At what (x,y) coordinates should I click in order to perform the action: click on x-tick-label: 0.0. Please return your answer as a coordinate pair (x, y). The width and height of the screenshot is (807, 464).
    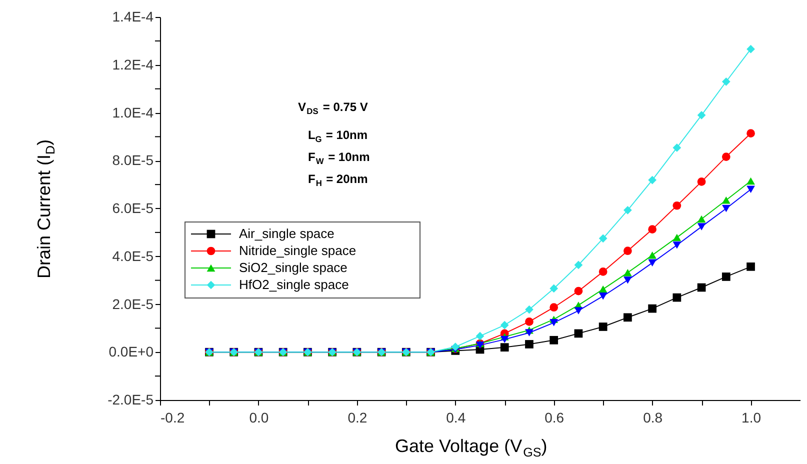
    Looking at the image, I should click on (259, 418).